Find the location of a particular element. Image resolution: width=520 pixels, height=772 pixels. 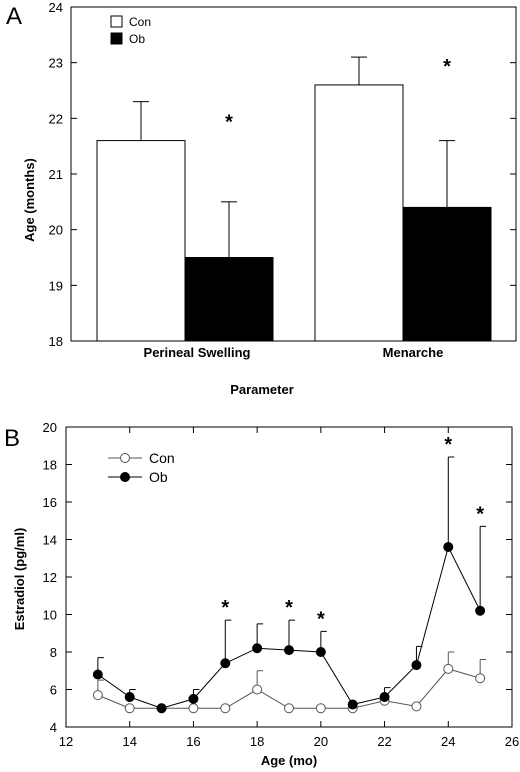

legend-label-ob-b: Ob is located at coordinates (158, 477).